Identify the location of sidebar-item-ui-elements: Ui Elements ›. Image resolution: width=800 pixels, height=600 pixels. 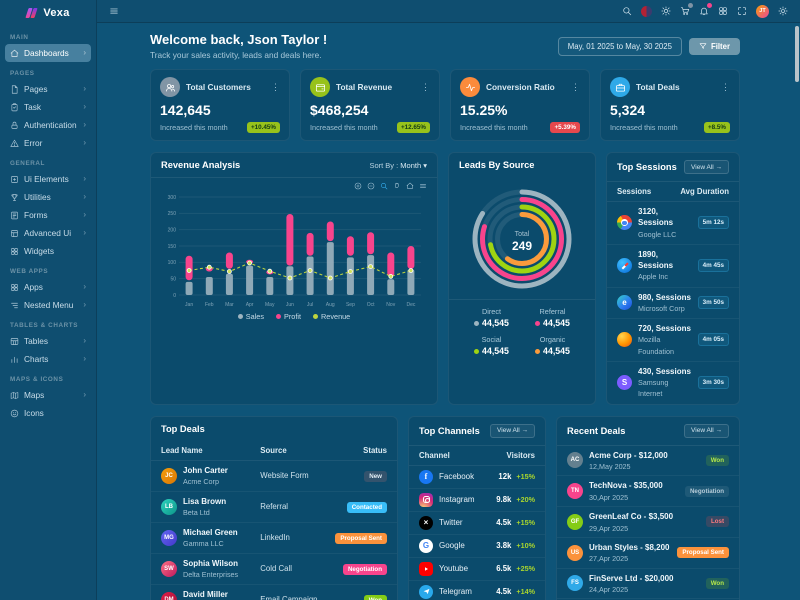
(48, 179).